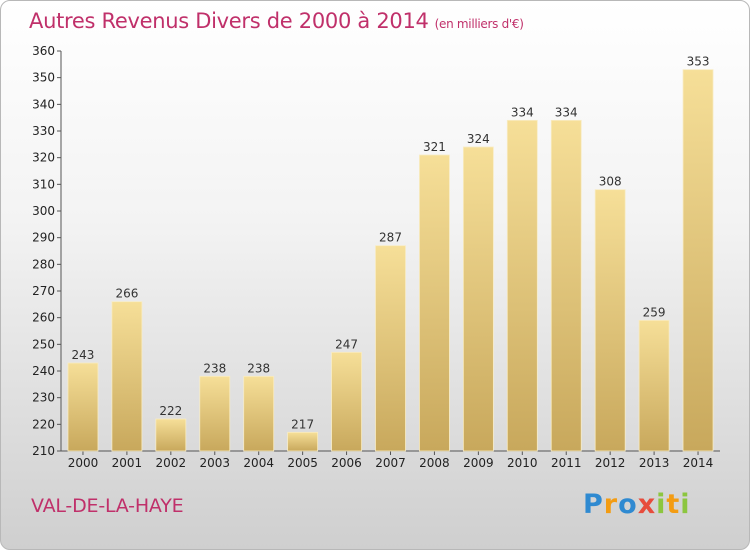 The image size is (750, 550). I want to click on bar-value-label: 266, so click(126, 294).